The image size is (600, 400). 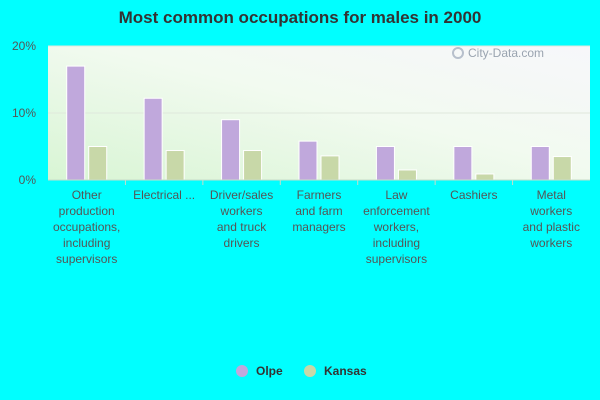 I want to click on legend-item-kansas: Kansas, so click(x=335, y=371).